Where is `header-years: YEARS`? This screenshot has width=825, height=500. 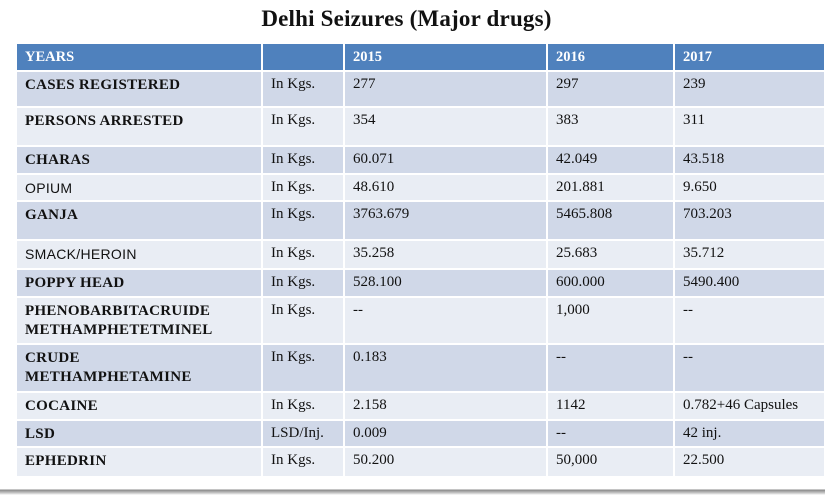
header-years: YEARS is located at coordinates (140, 58).